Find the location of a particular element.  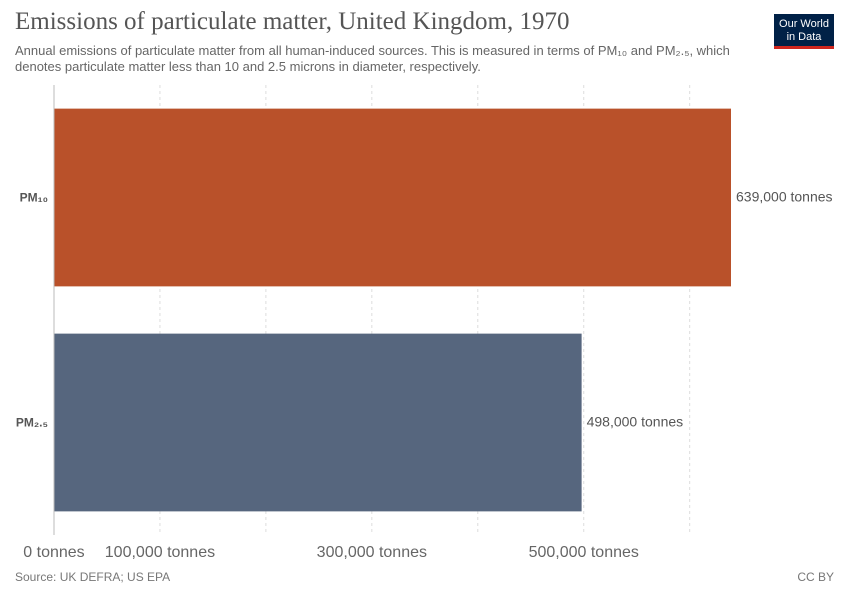

value-label: 498,000 tonnes is located at coordinates (635, 422).